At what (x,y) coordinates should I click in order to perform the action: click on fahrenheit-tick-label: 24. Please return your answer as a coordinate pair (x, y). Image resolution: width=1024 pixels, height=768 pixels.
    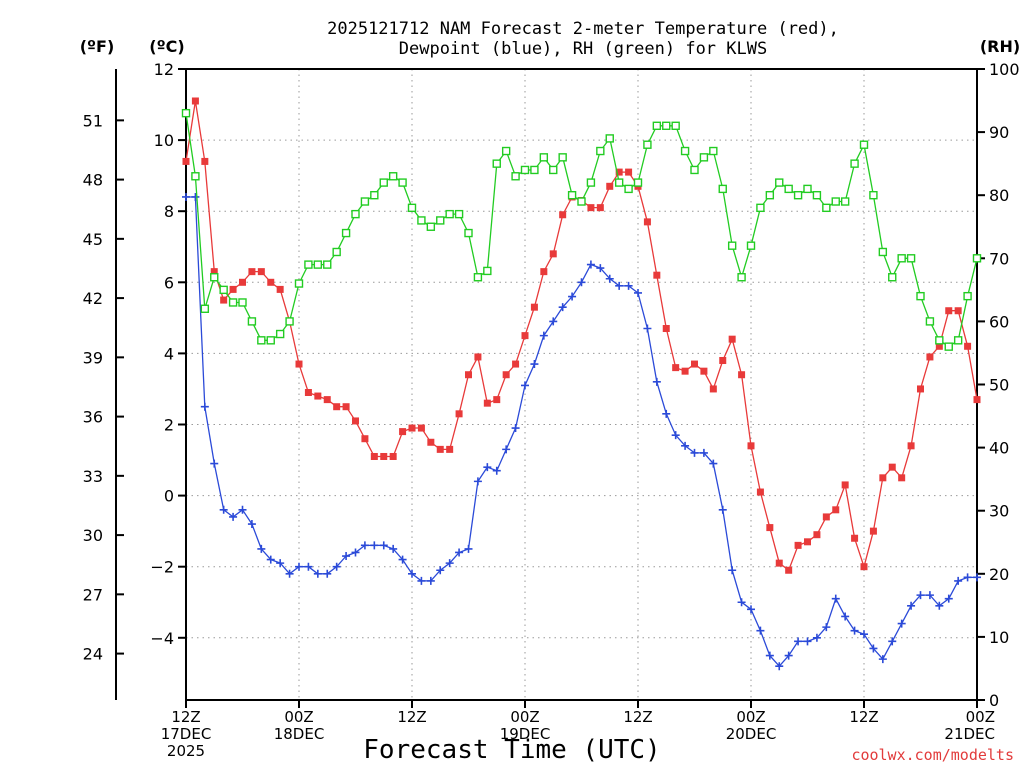
    Looking at the image, I should click on (93, 654).